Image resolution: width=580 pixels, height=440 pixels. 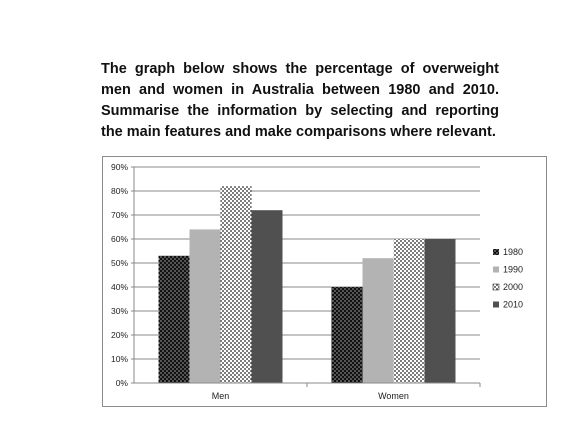 What do you see at coordinates (513, 270) in the screenshot?
I see `legend-label-1990: 1990` at bounding box center [513, 270].